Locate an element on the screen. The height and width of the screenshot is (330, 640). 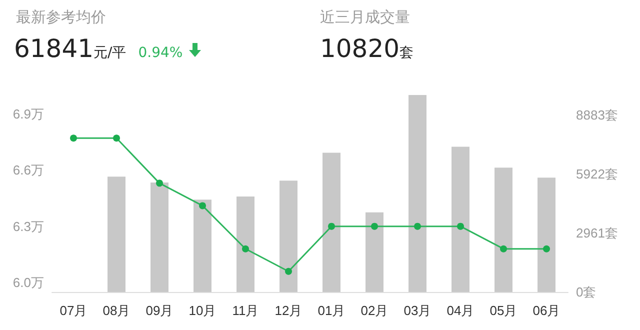
x-tick-label: 05月 is located at coordinates (504, 310).